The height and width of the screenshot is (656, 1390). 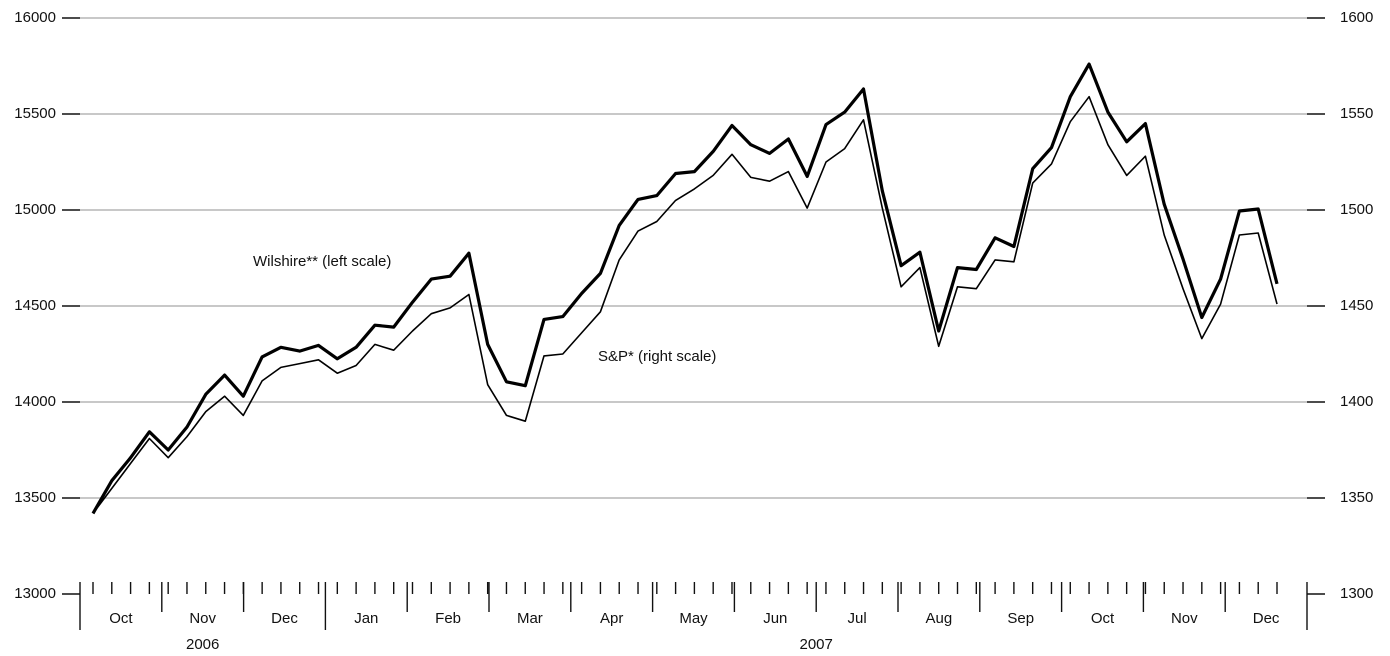 I want to click on x-tick-label: Sep, so click(x=1020, y=618).